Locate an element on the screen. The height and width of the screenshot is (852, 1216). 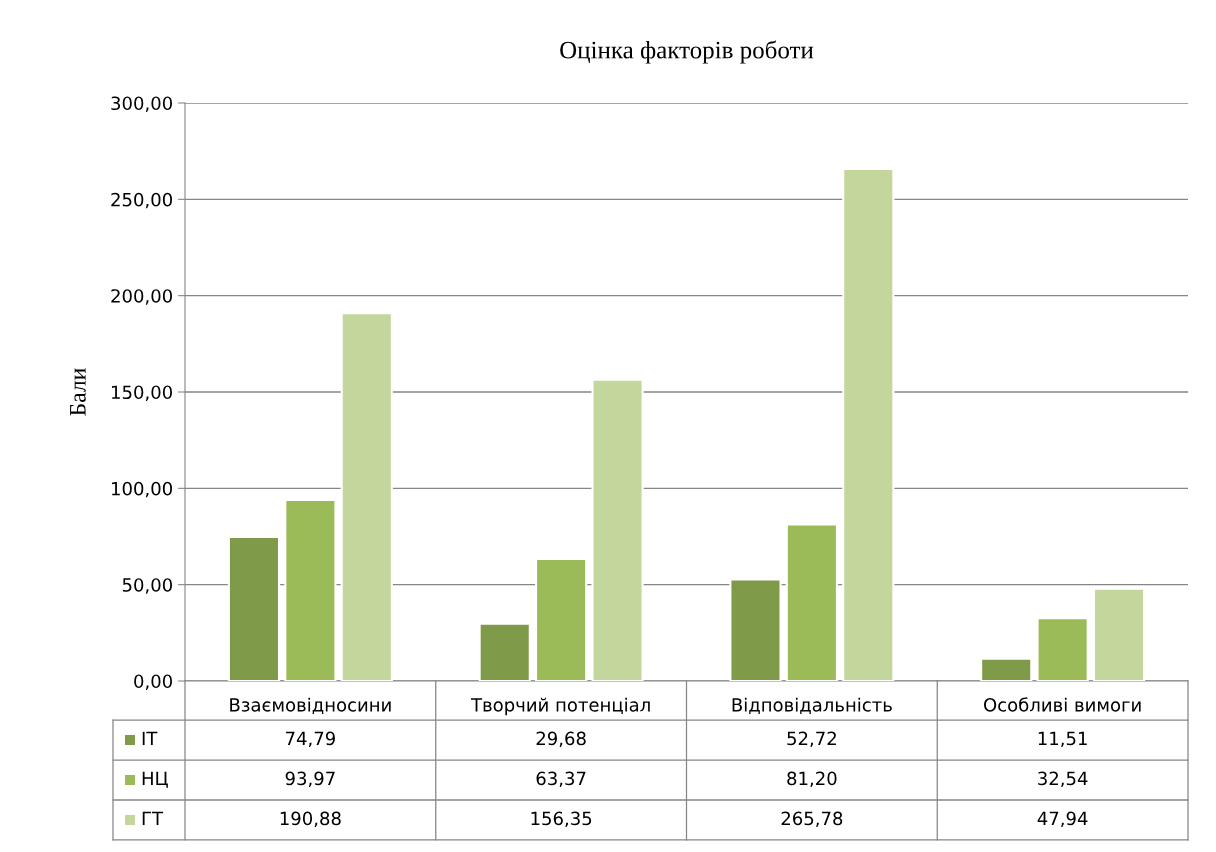
chart-title: Оцінка факторів роботи is located at coordinates (687, 52).